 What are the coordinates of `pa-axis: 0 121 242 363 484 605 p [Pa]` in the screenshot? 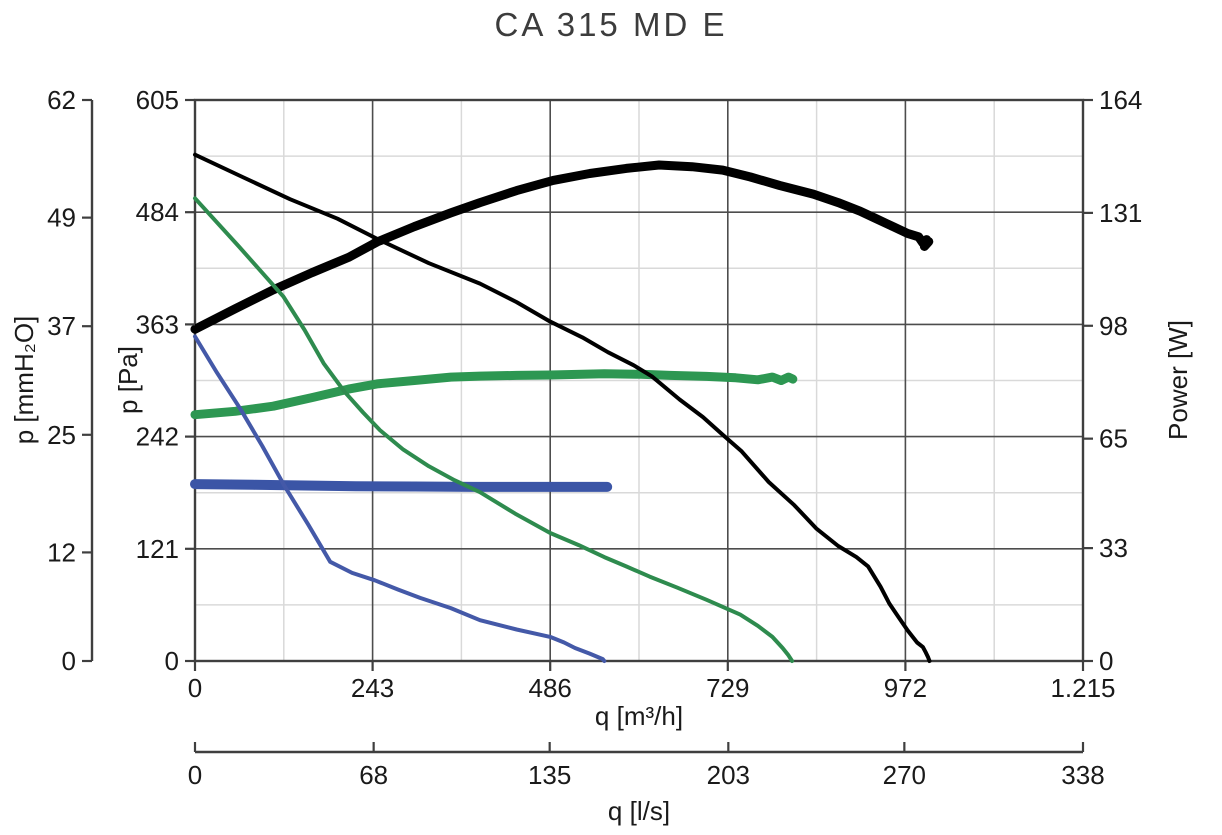 It's located at (154, 380).